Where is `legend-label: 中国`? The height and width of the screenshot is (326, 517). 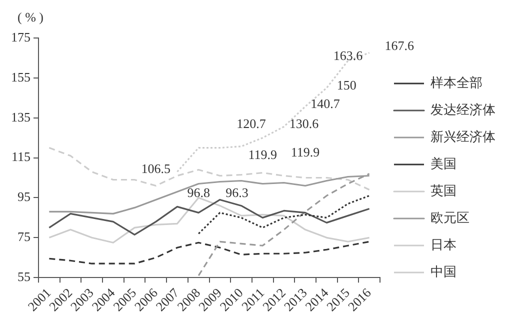 legend-label: 中国 is located at coordinates (443, 271).